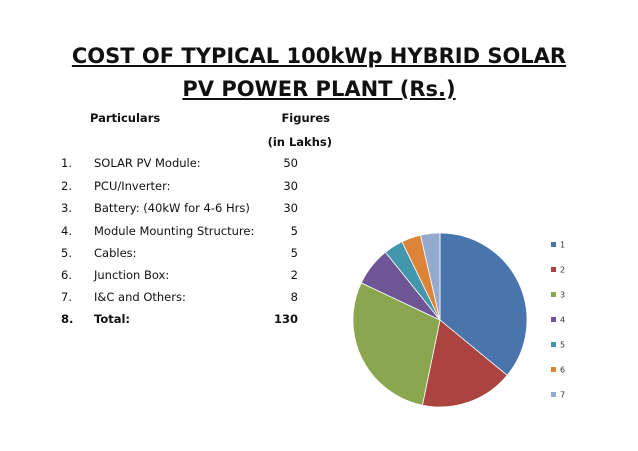  Describe the element at coordinates (562, 320) in the screenshot. I see `legend-label-4: 4` at that location.